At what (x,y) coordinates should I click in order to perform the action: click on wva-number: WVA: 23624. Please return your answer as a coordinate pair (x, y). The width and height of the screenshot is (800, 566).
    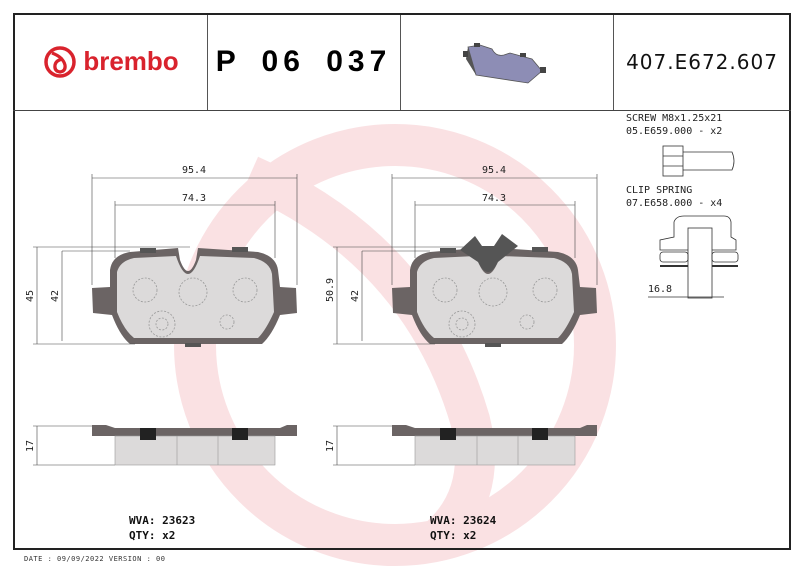
    Looking at the image, I should click on (463, 520).